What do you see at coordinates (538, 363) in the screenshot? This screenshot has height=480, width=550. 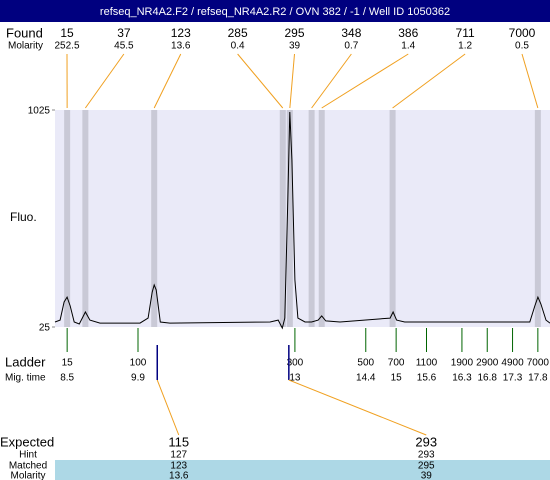 I see `ladder-size: 7000` at bounding box center [538, 363].